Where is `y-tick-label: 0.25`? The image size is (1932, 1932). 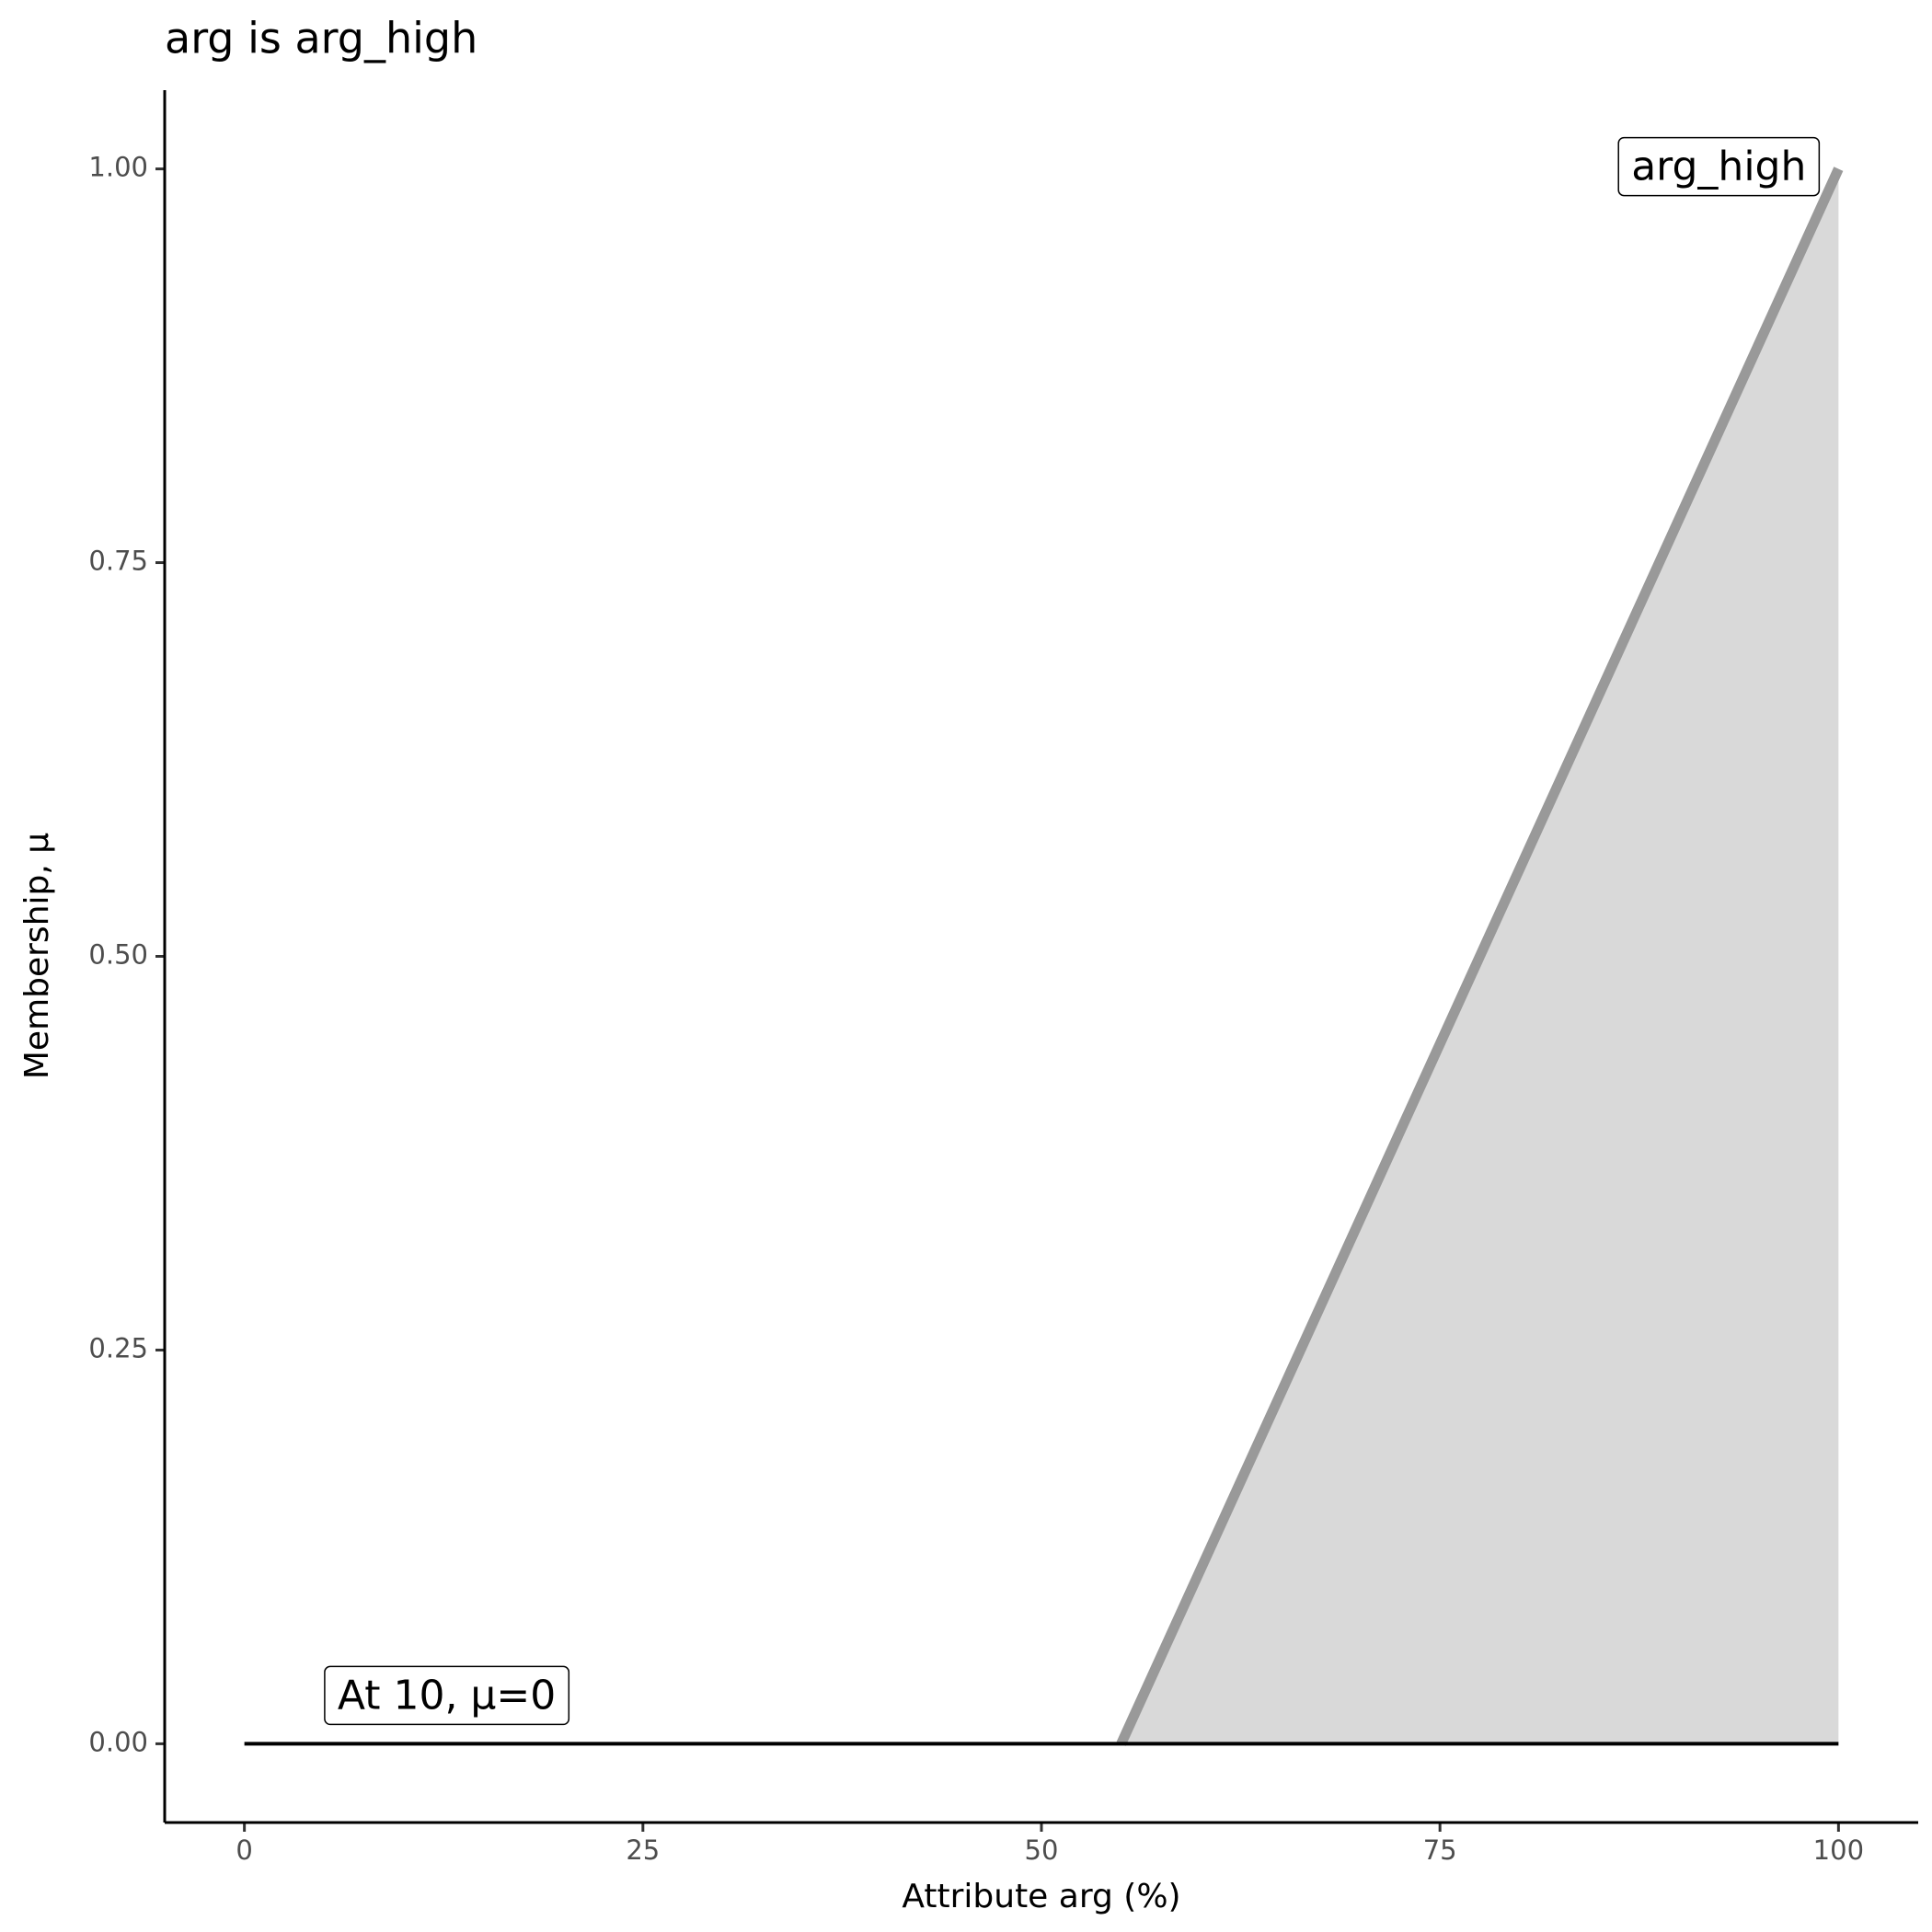 y-tick-label: 0.25 is located at coordinates (118, 1347).